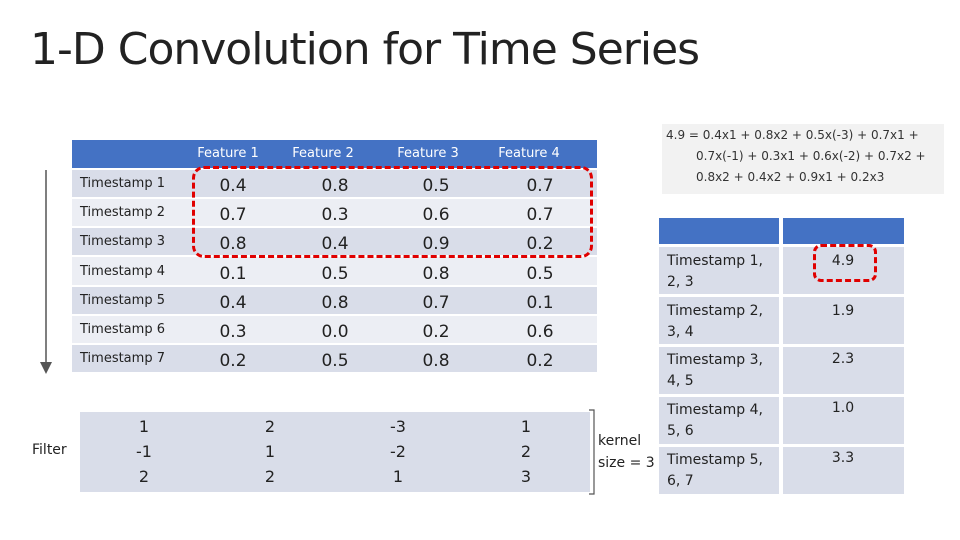  I want to click on kernel-window-highlight, so click(392, 212).